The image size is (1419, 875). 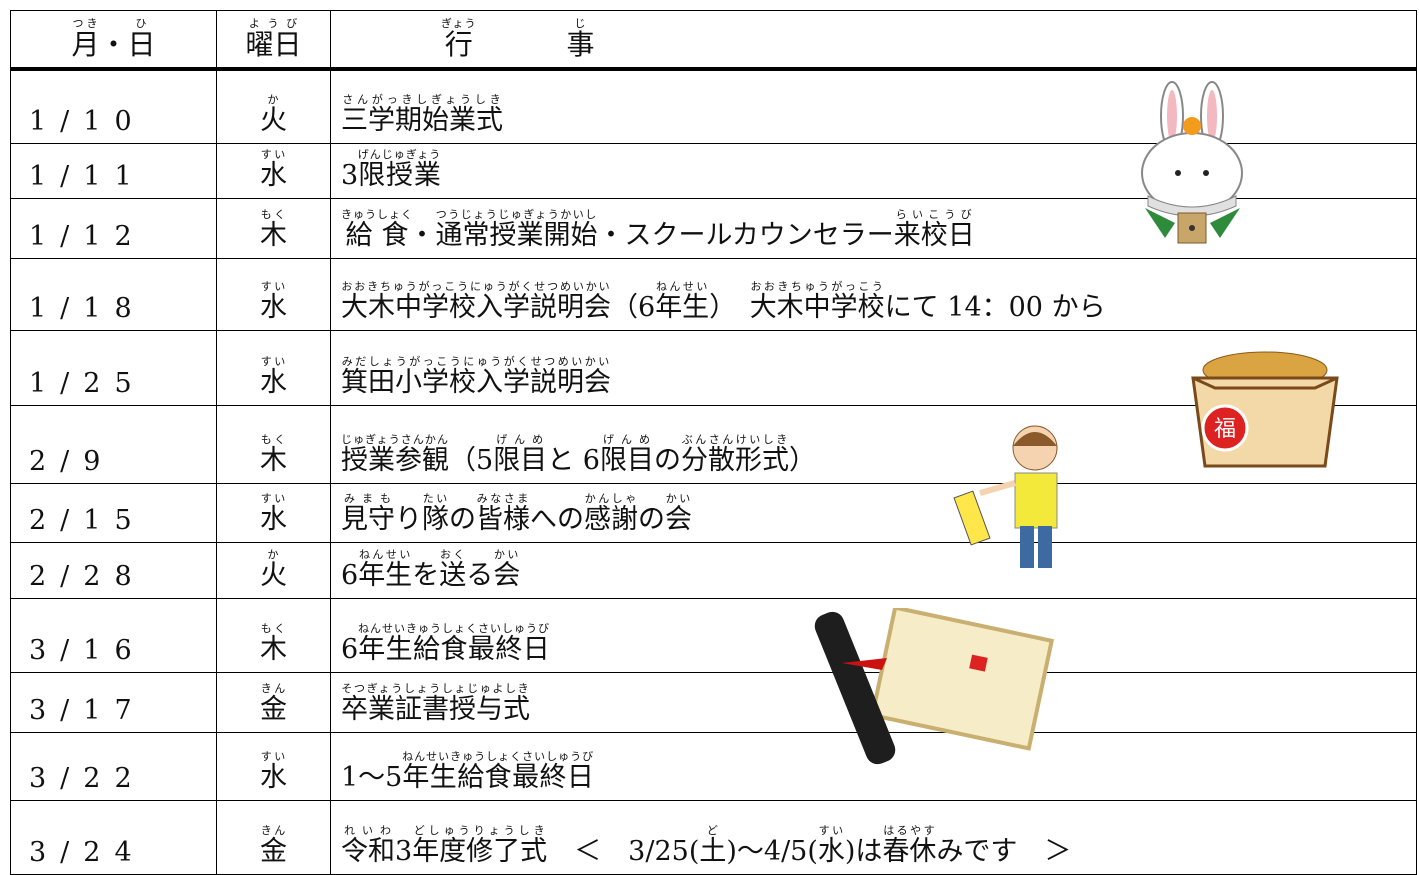 I want to click on ruby-text: 土ど, so click(x=713, y=845).